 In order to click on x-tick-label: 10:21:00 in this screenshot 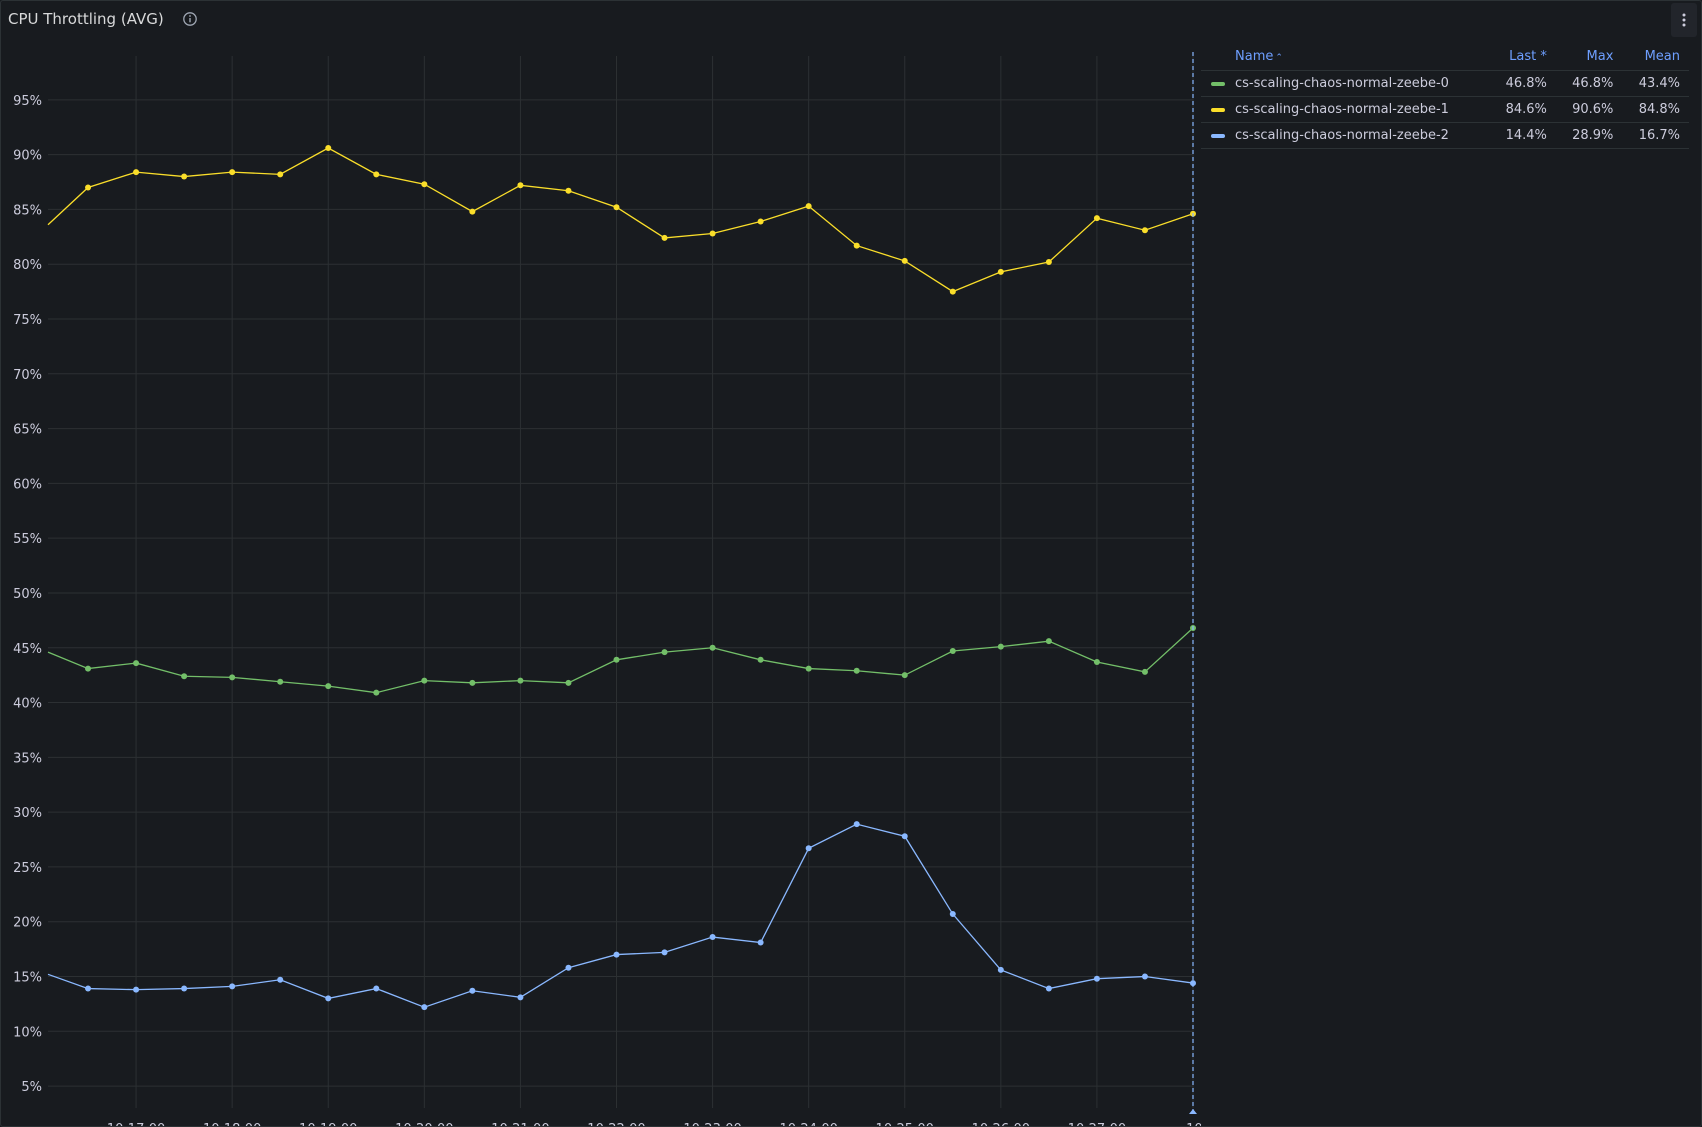, I will do `click(520, 1124)`.